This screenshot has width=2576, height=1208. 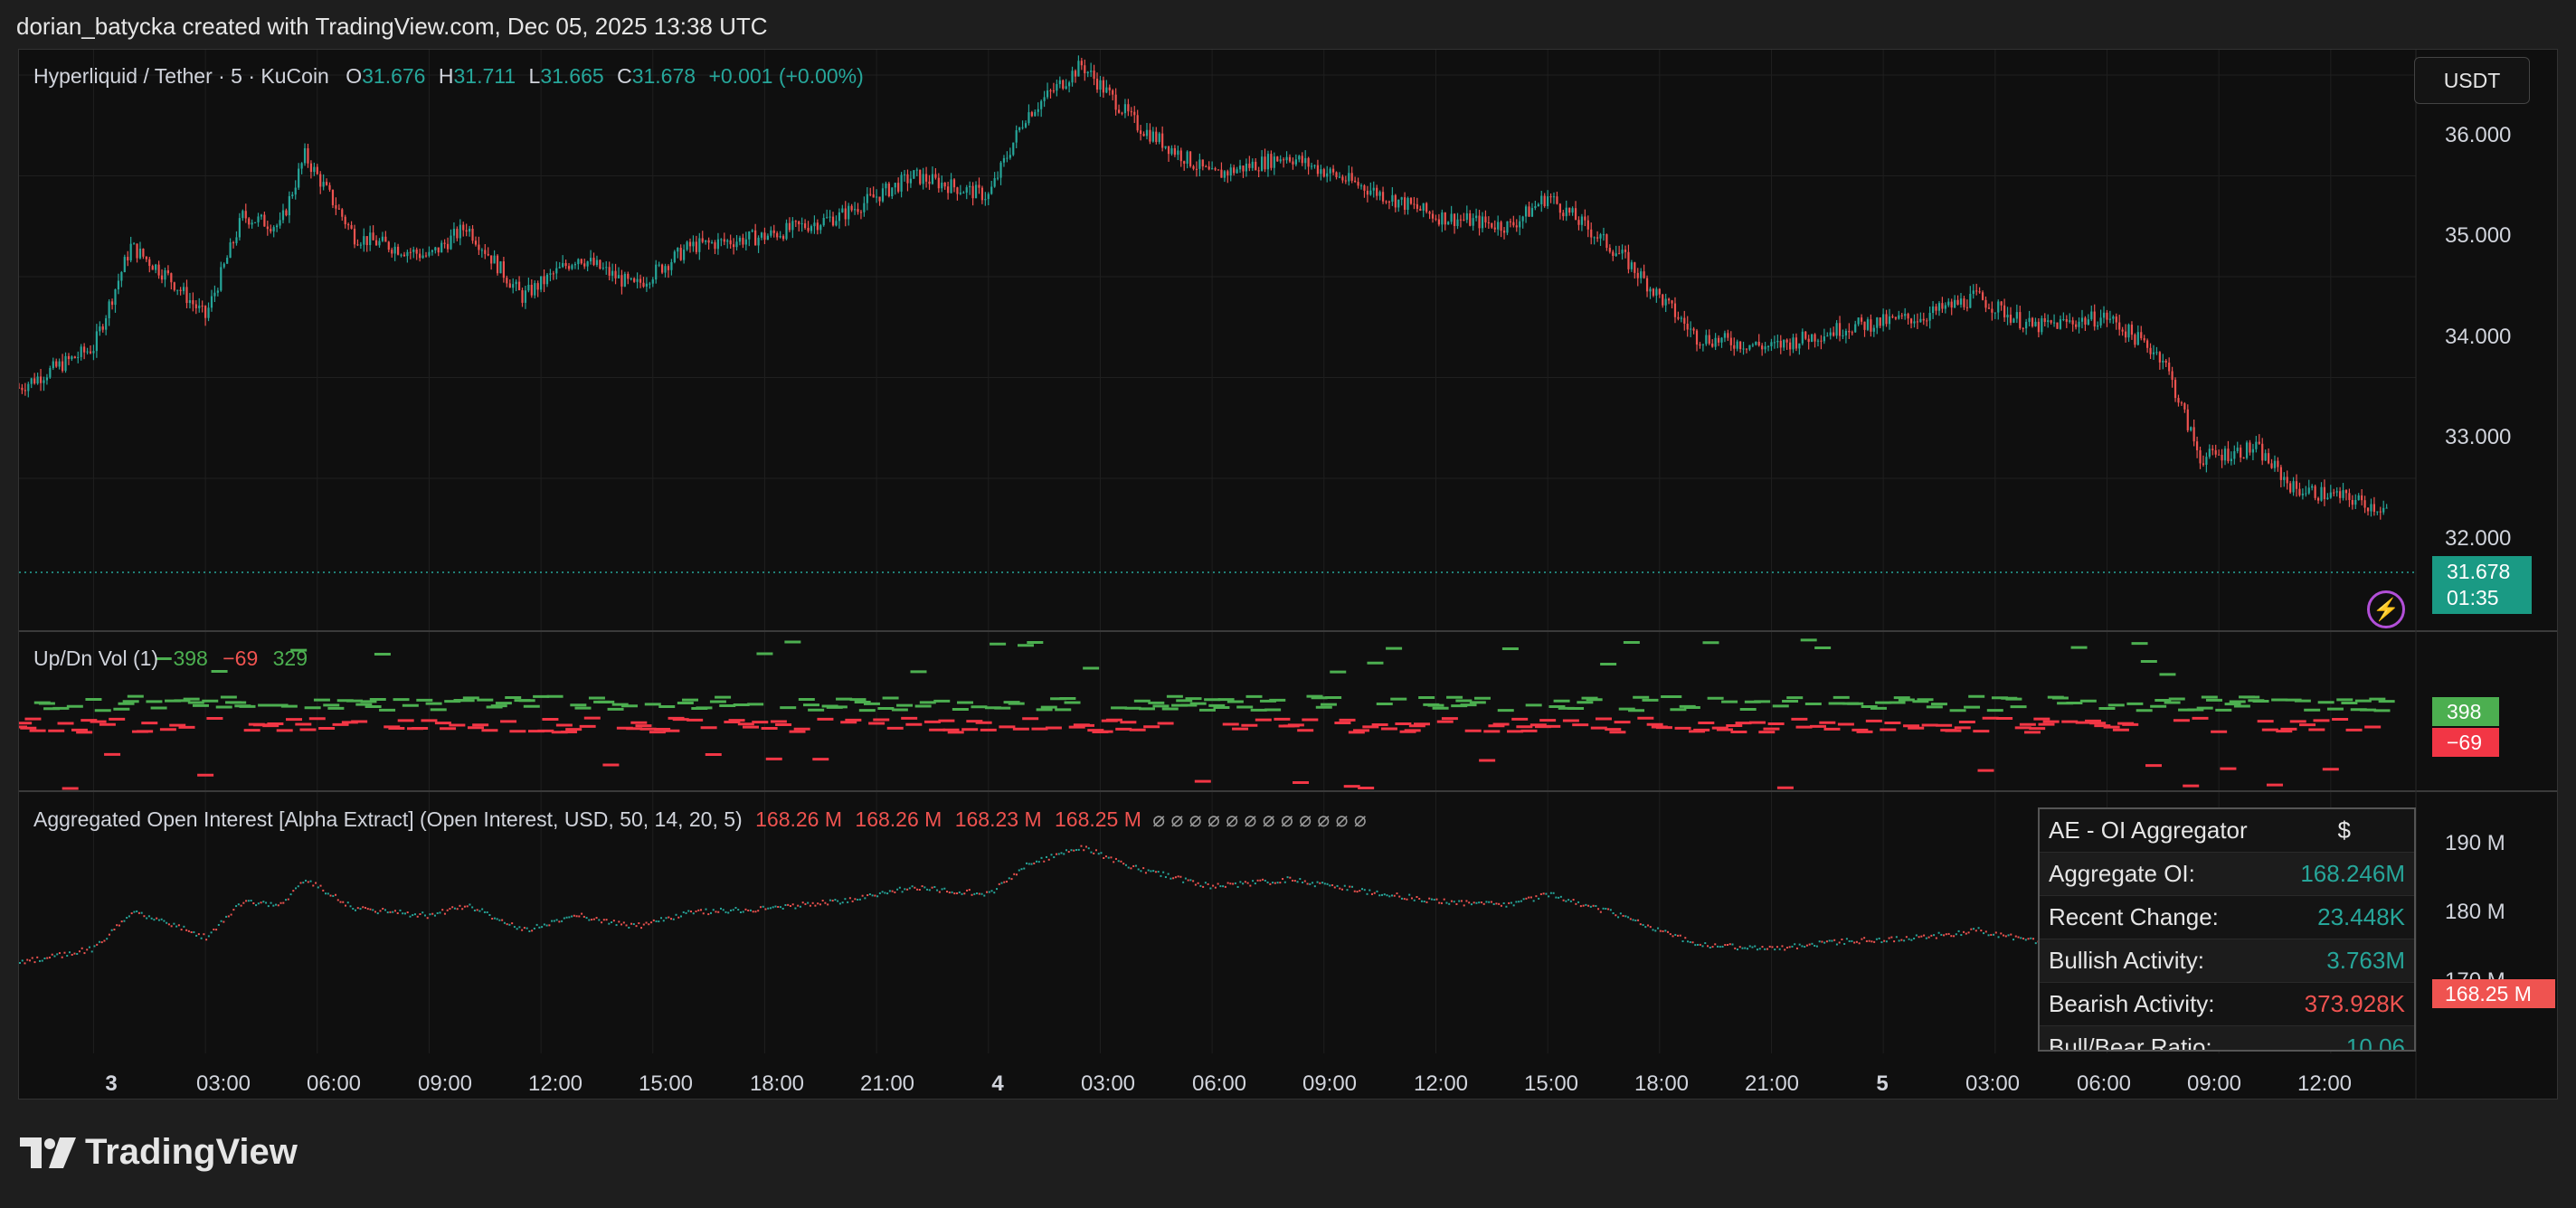 What do you see at coordinates (159, 1153) in the screenshot?
I see `tradingview-logo: TradingView` at bounding box center [159, 1153].